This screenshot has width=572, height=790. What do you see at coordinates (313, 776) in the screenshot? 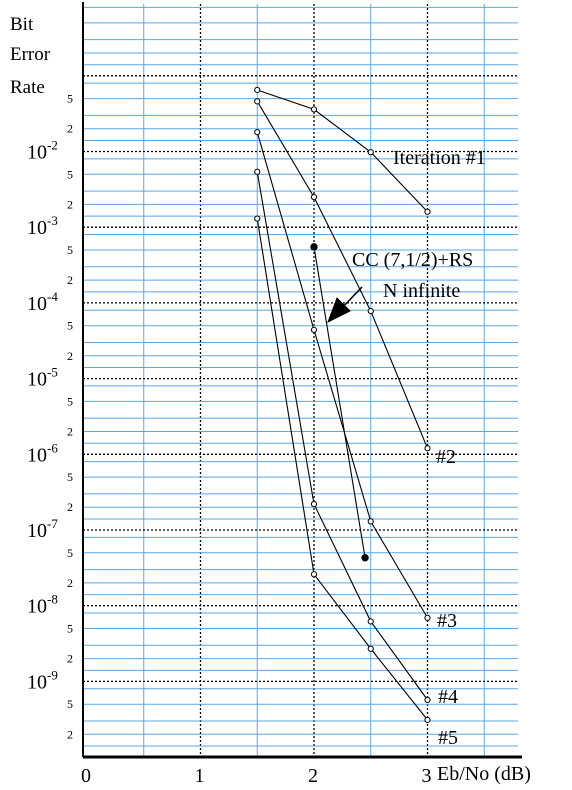
I see `x-tick-label: 2` at bounding box center [313, 776].